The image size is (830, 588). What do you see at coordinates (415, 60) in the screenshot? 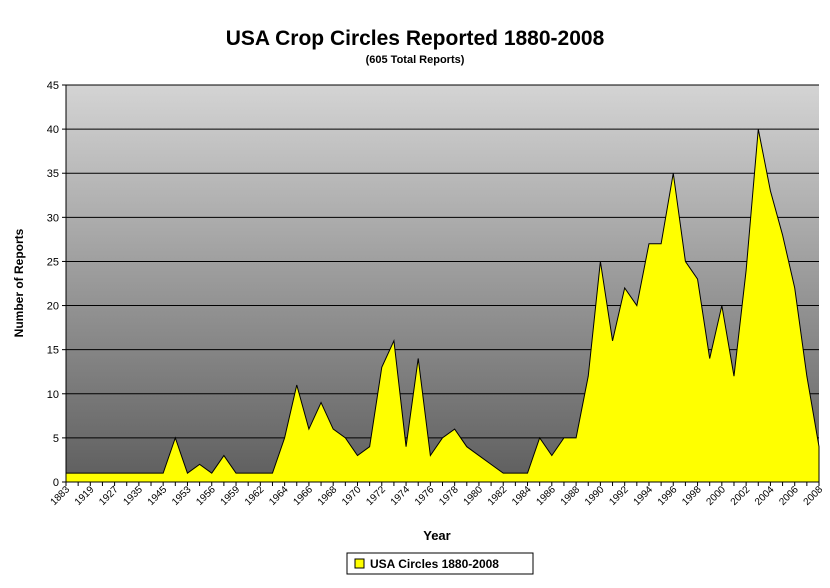
I see `chart-subtitle: (605 Total Reports)` at bounding box center [415, 60].